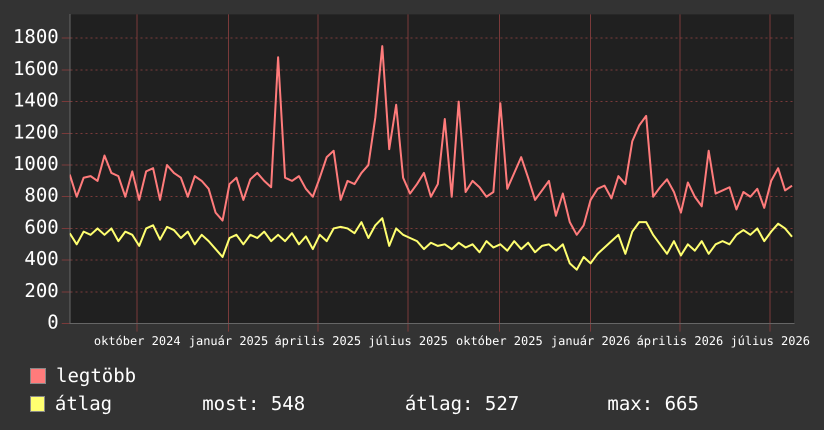 This screenshot has height=430, width=824. I want to click on y-tick-label: 1800, so click(35, 37).